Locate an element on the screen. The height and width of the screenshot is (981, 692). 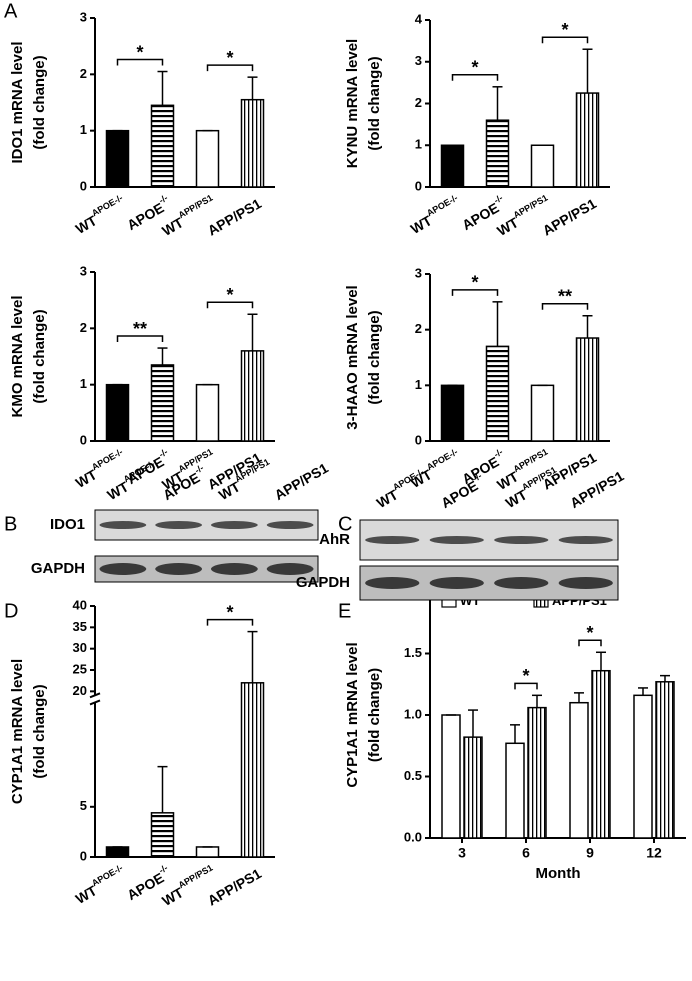
axis-break is located at coordinates (95, 695).